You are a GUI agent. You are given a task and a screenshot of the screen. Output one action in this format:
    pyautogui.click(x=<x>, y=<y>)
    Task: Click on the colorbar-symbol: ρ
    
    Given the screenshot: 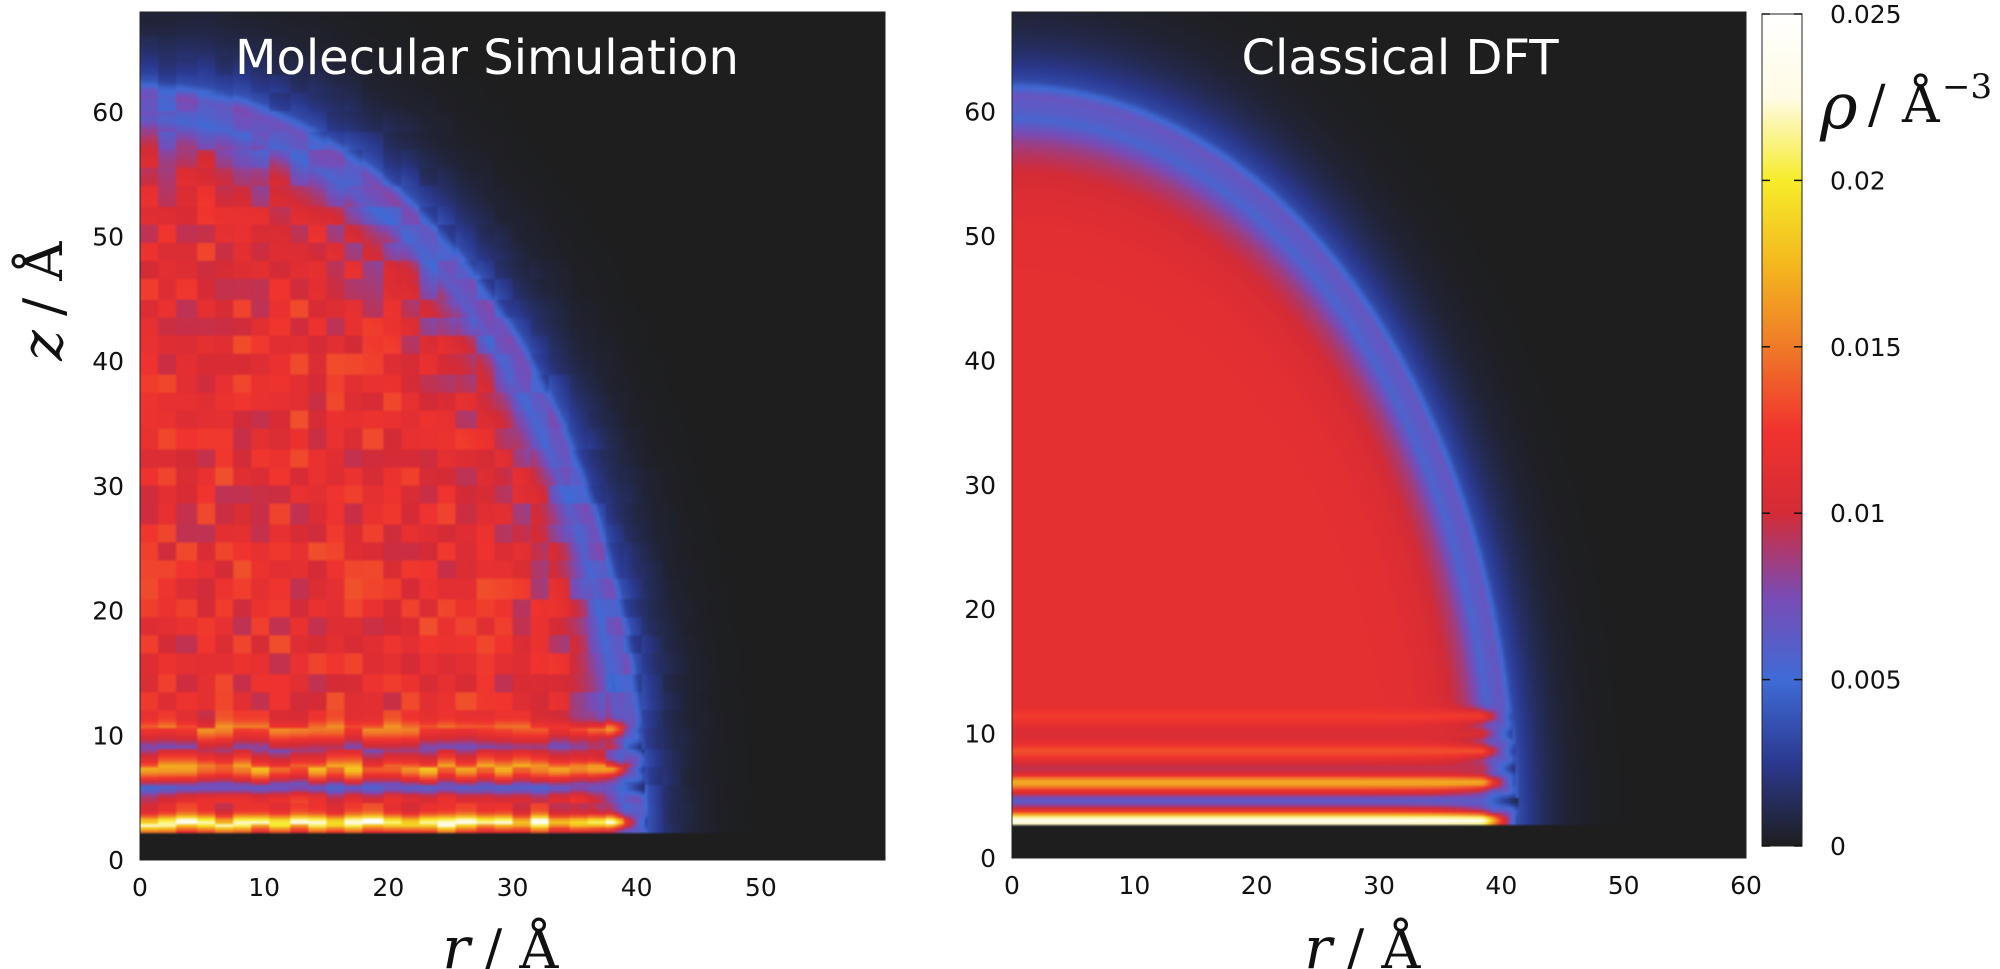 What is the action you would take?
    pyautogui.click(x=1838, y=107)
    